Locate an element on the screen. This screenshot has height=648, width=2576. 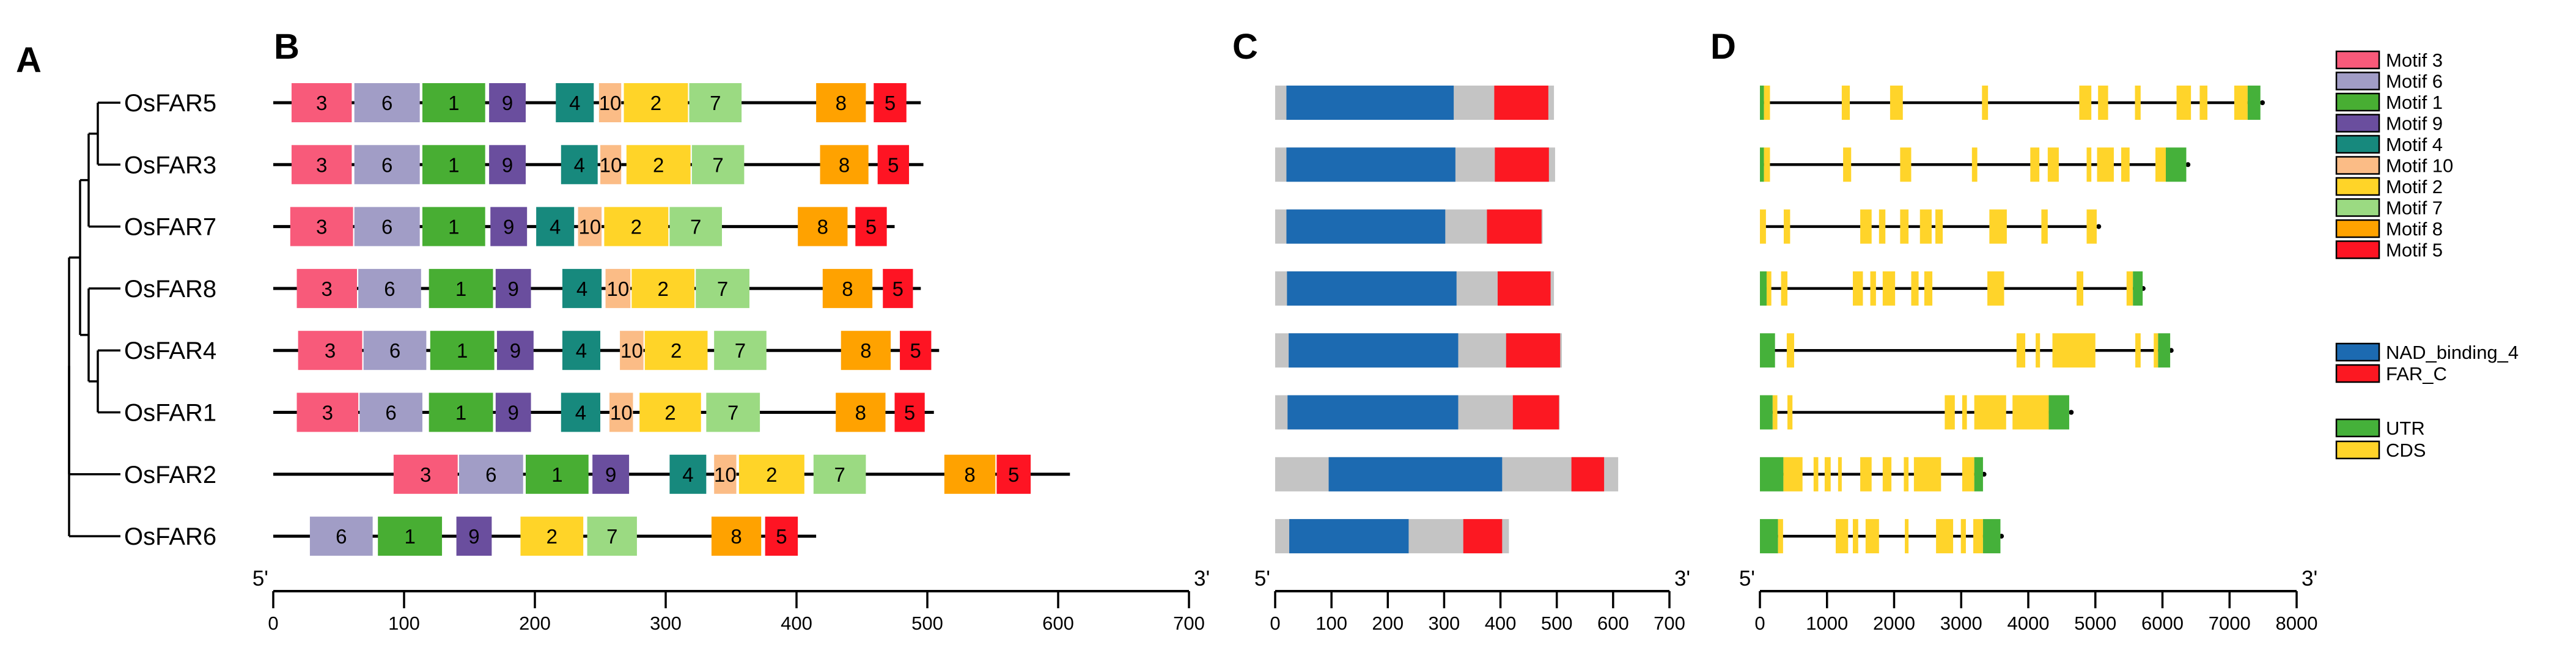
axis-3prime-label: 3' is located at coordinates (1202, 579).